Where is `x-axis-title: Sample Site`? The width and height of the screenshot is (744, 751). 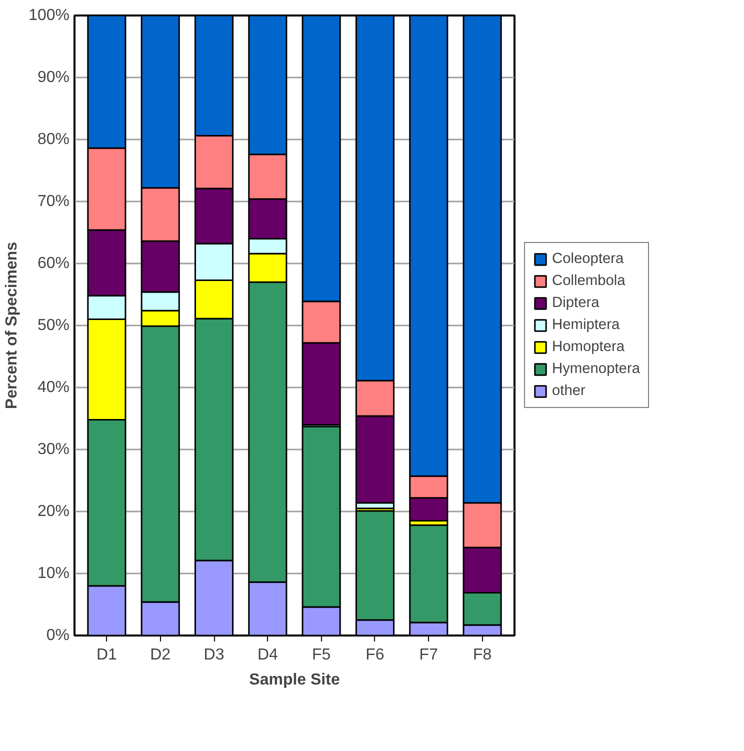
x-axis-title: Sample Site is located at coordinates (294, 680).